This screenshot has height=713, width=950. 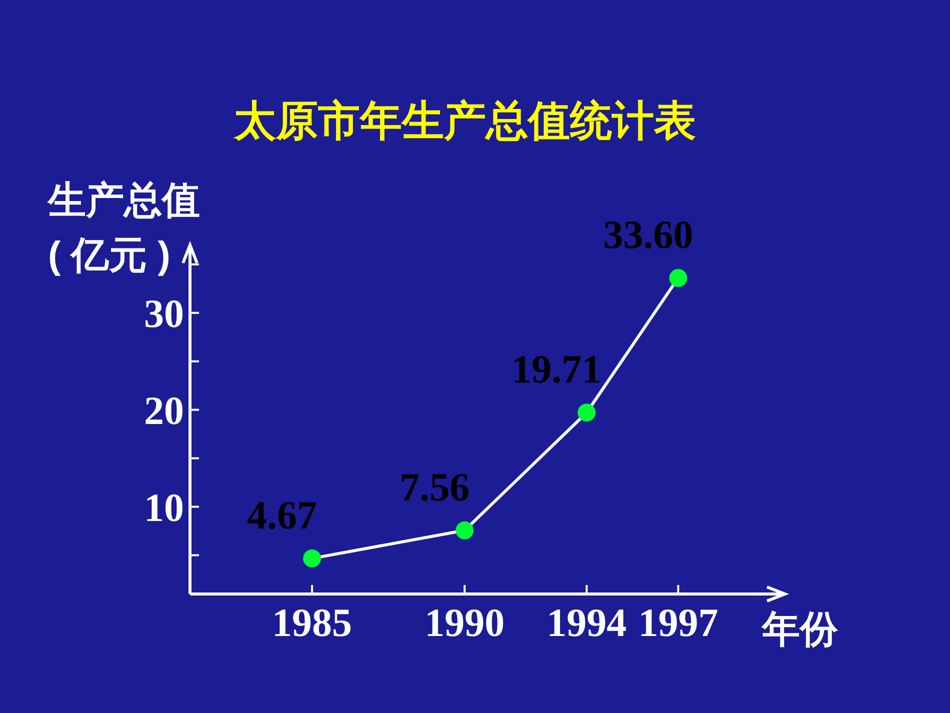 What do you see at coordinates (123, 228) in the screenshot?
I see `y-axis-title: 生产总值 ( 亿元 )` at bounding box center [123, 228].